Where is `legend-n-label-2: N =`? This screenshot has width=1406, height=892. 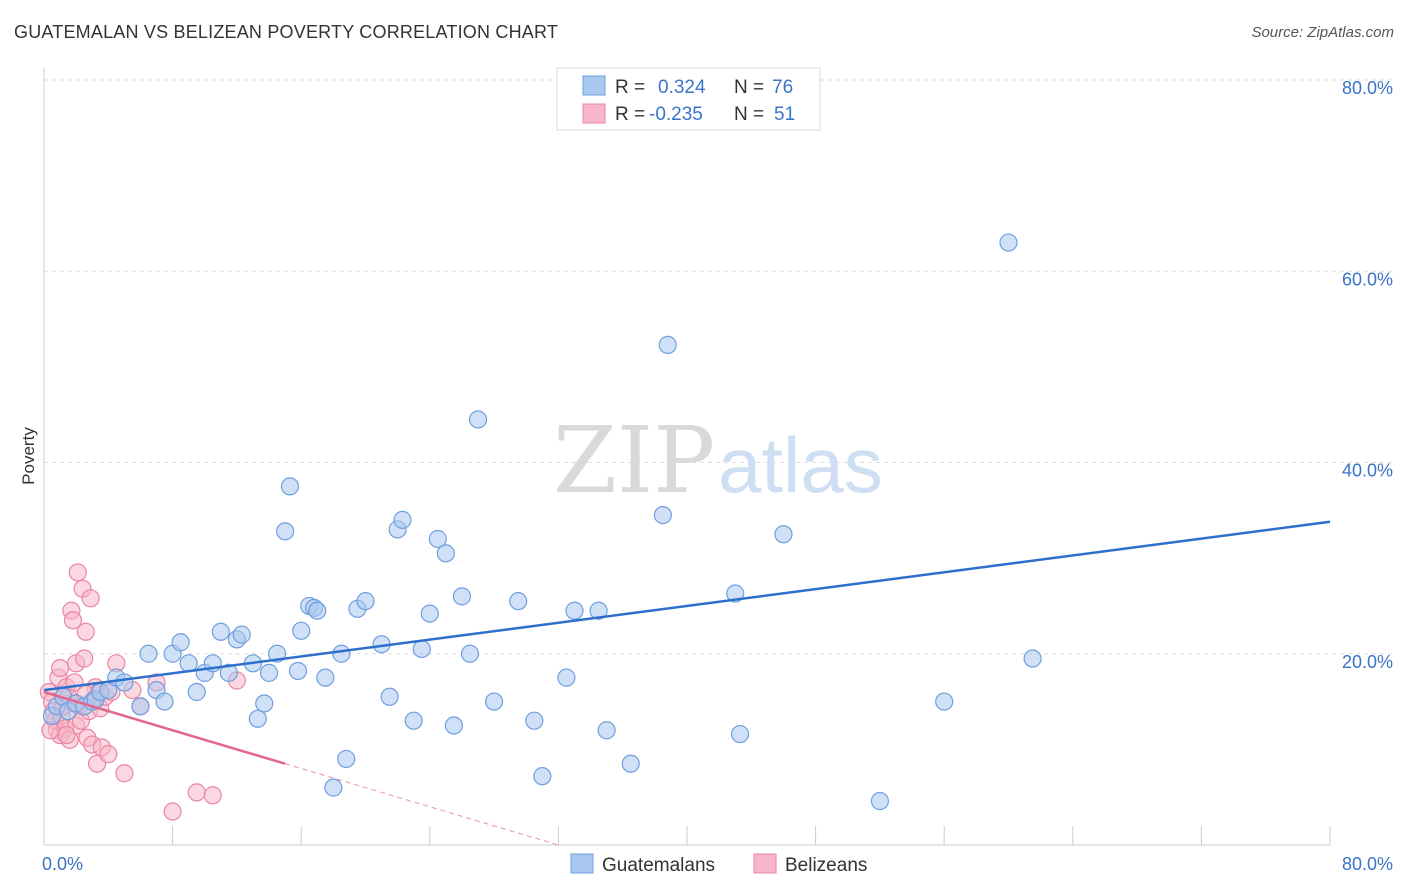 legend-n-label-2: N = is located at coordinates (749, 114).